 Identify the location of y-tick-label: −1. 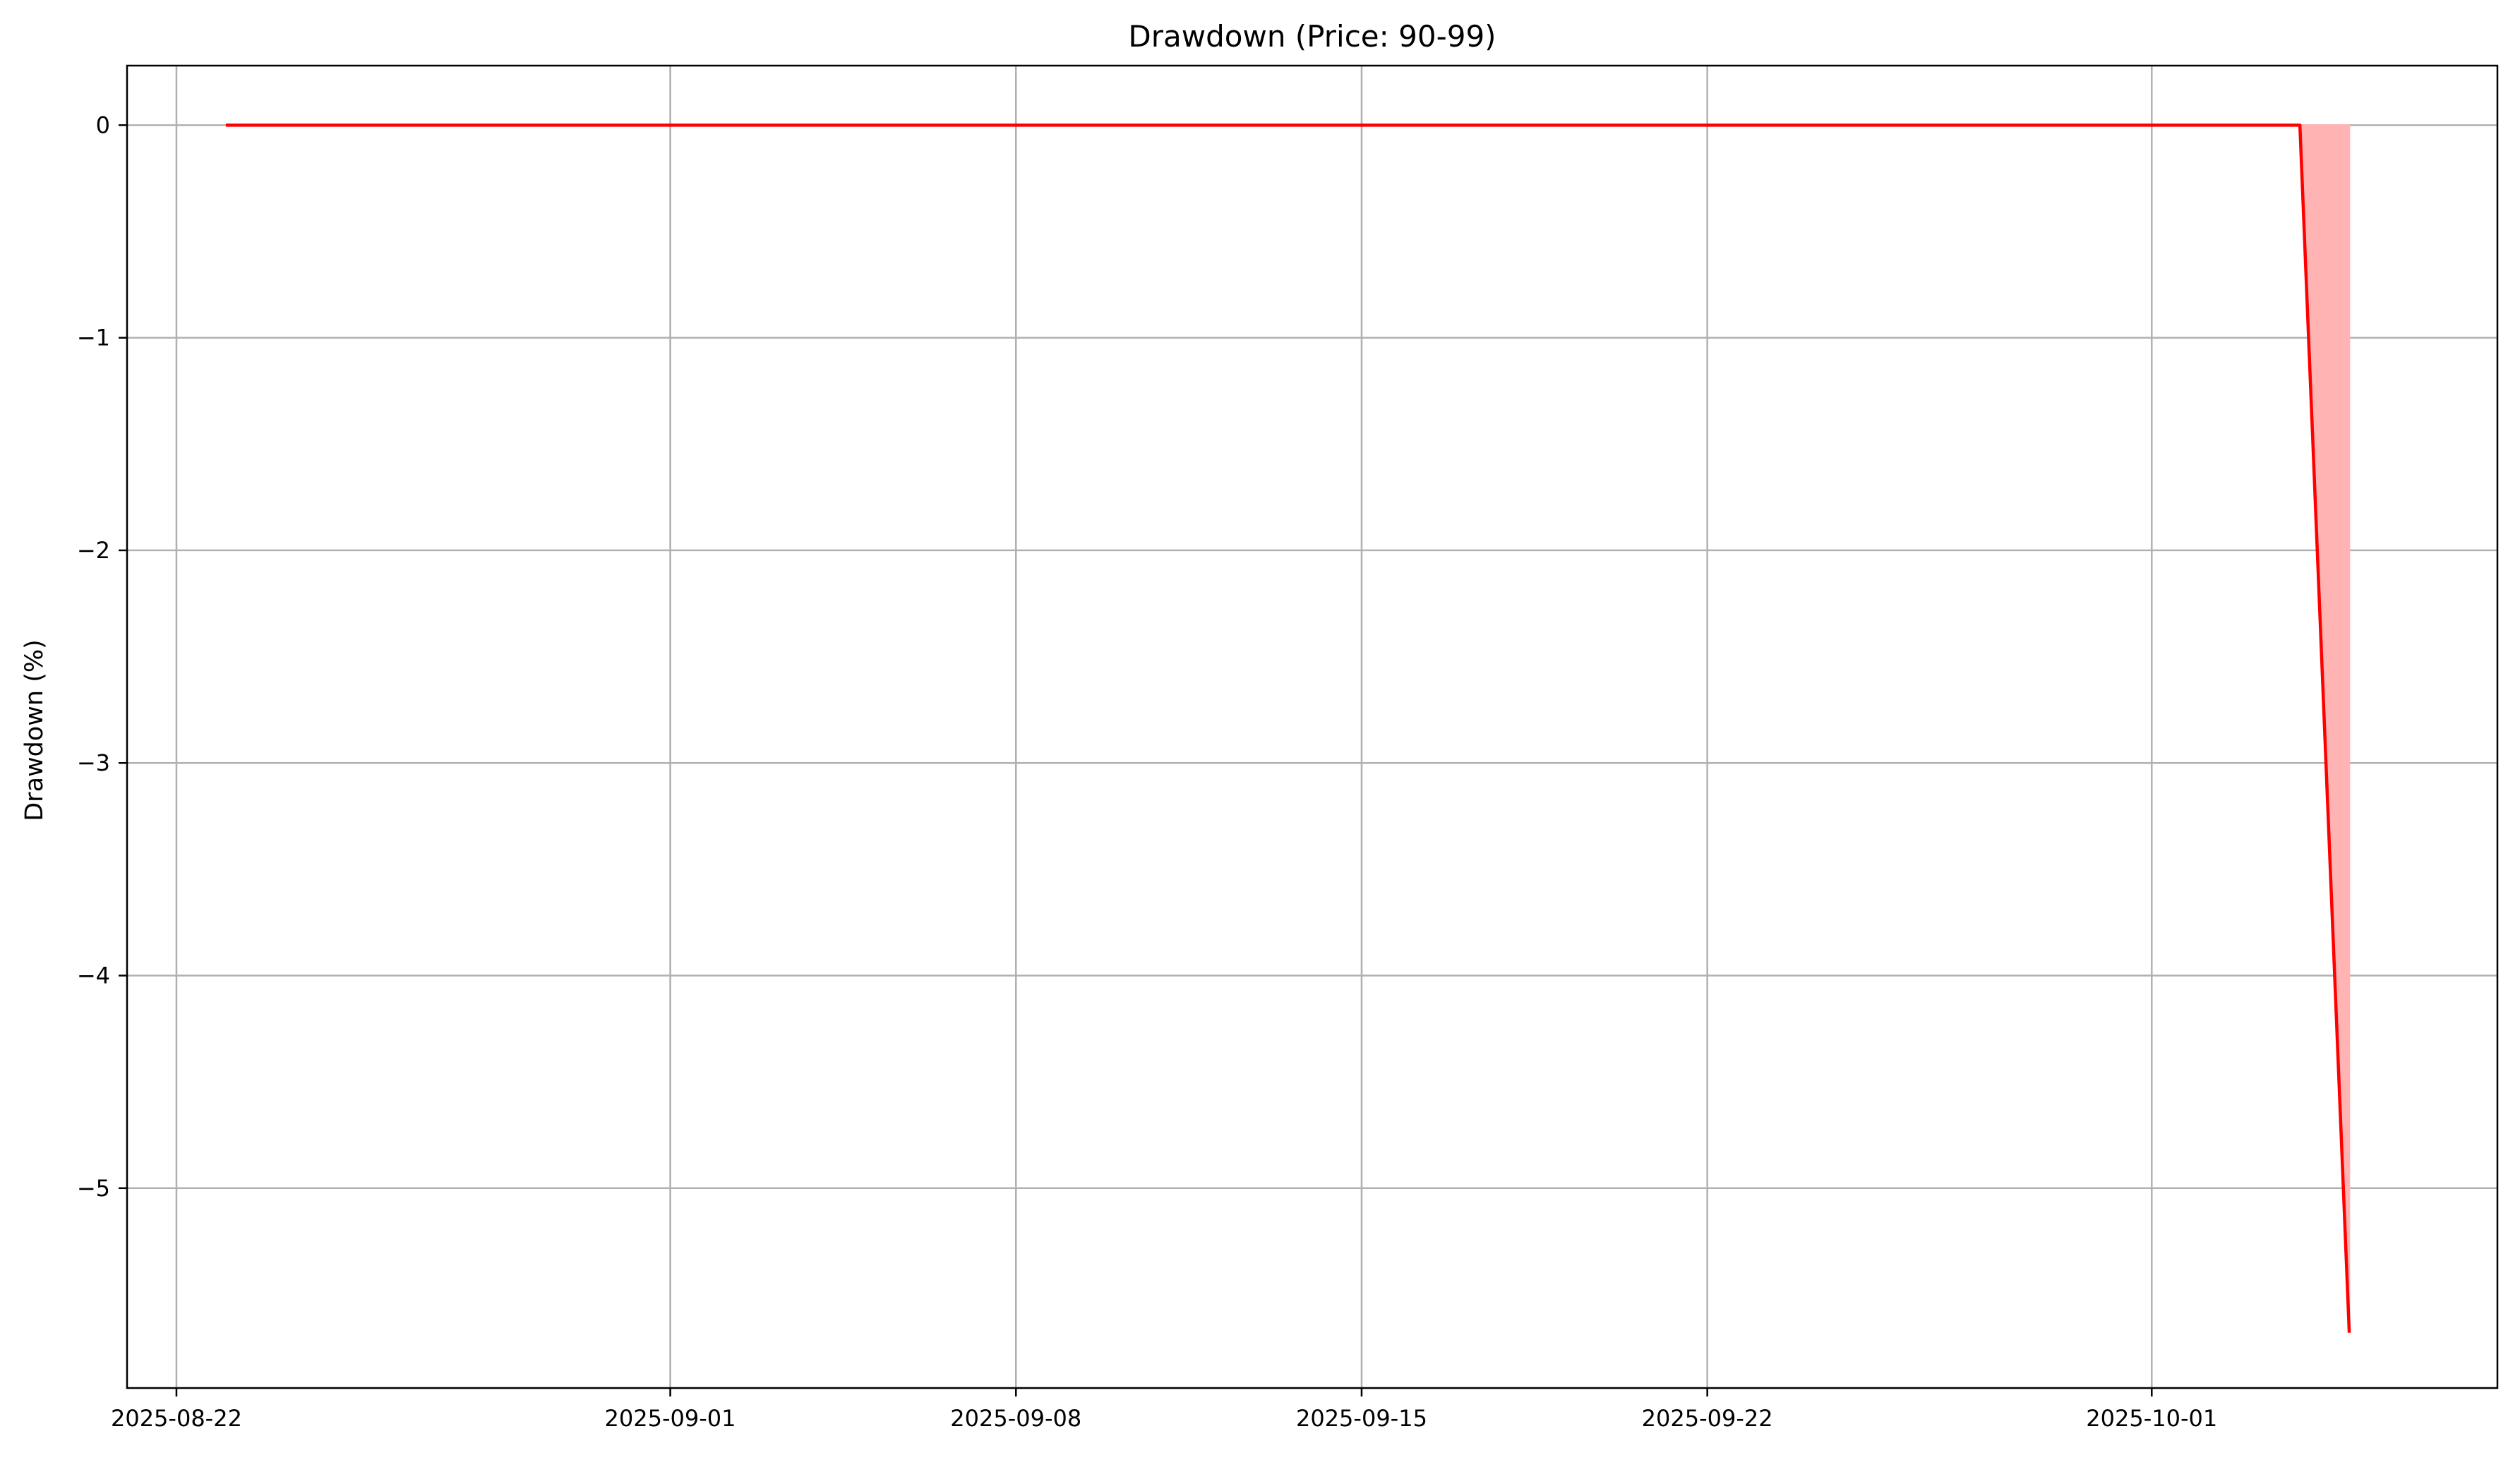
(94, 338).